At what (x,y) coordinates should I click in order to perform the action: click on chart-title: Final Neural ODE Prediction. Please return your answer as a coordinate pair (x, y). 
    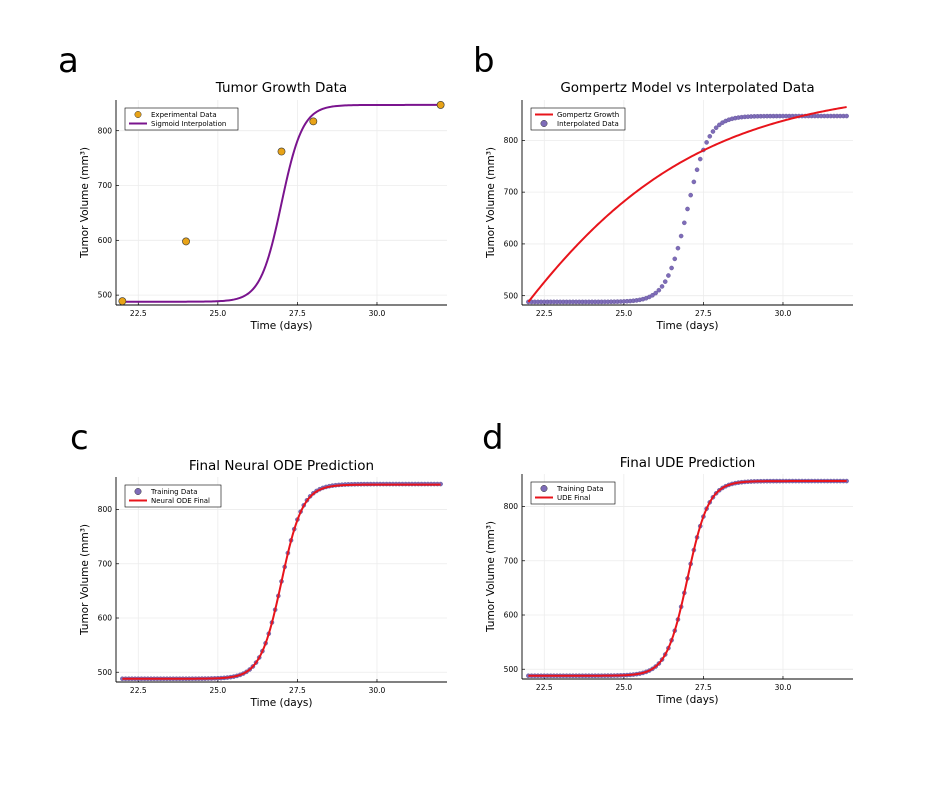
    Looking at the image, I should click on (281, 466).